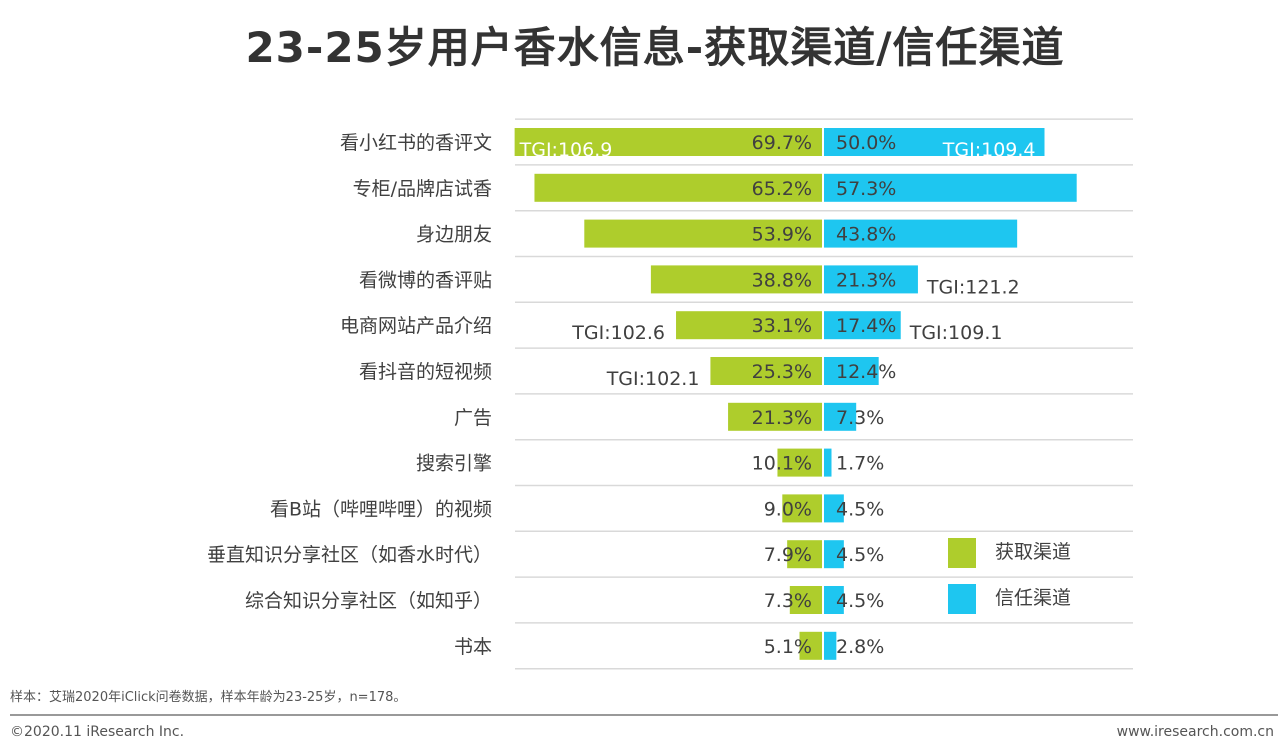 The height and width of the screenshot is (753, 1280). I want to click on tgi-annotation: TGI:106.9, so click(566, 150).